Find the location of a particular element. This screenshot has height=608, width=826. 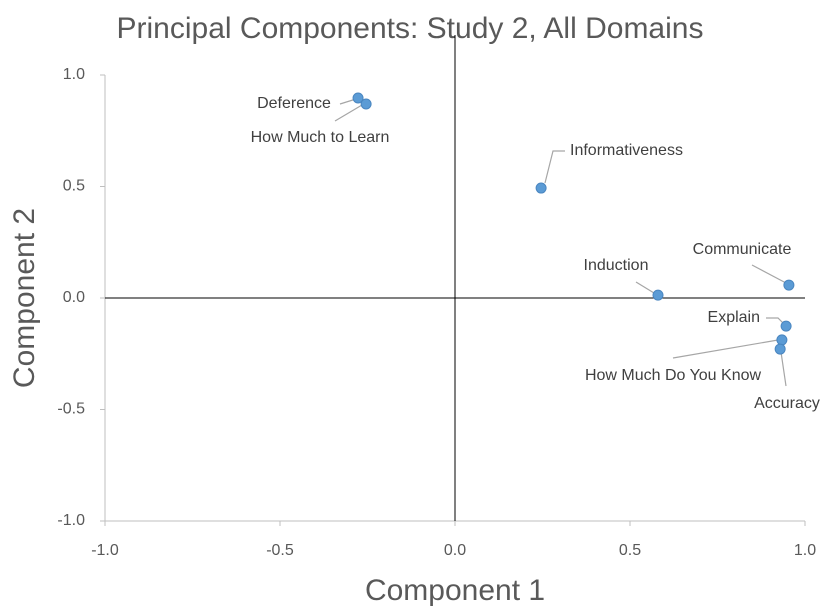

x-tick-label: 1.0 is located at coordinates (805, 550).